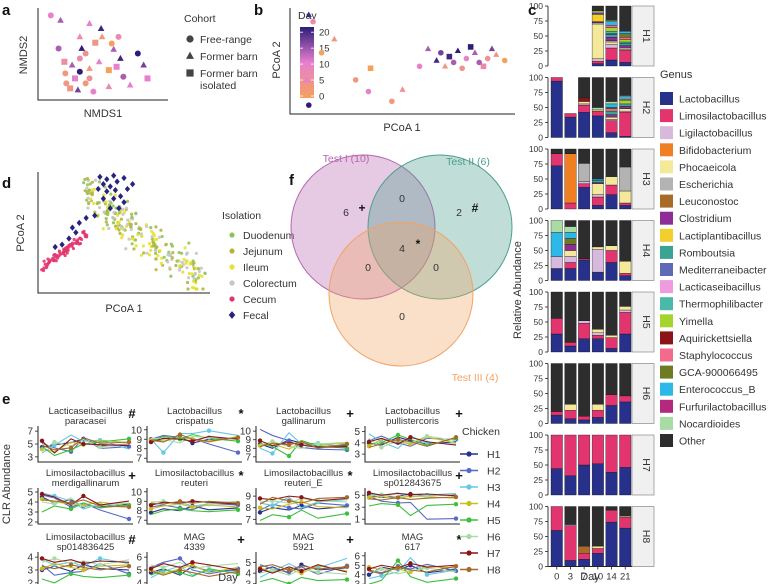 This screenshot has height=584, width=778. Describe the element at coordinates (494, 504) in the screenshot. I see `chicken-legend-label: H4` at that location.